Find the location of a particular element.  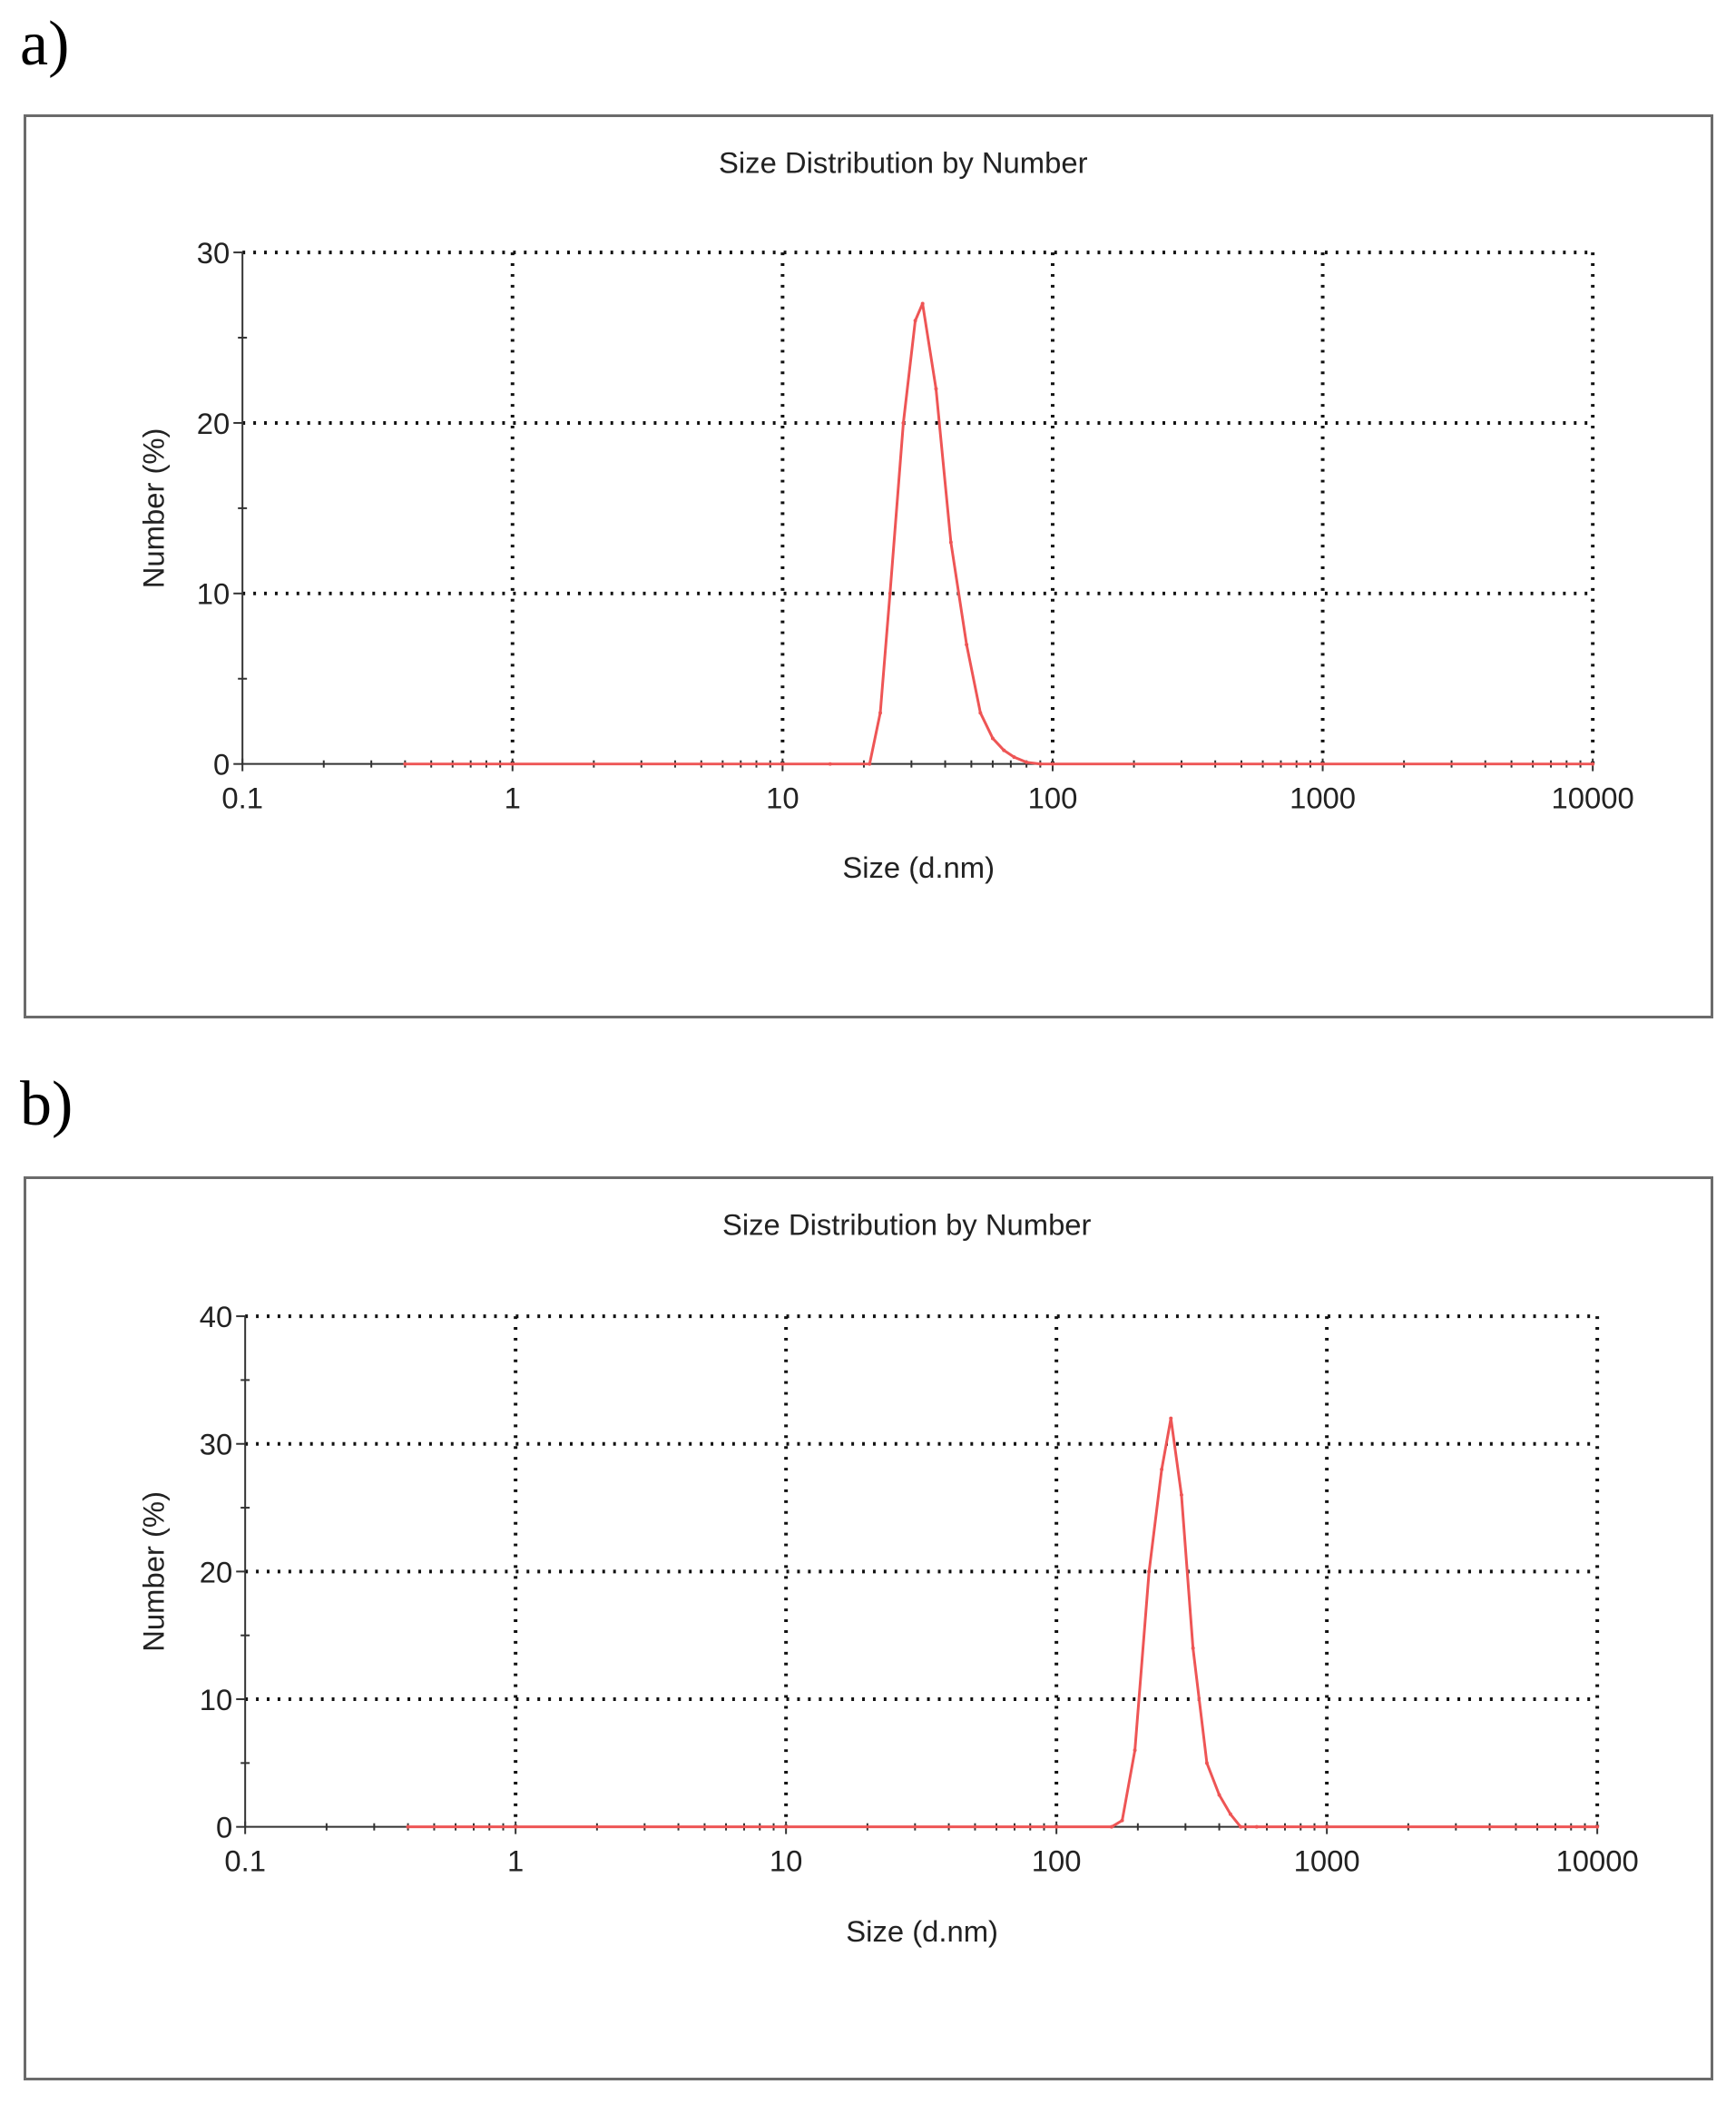

panel-label-a: a) is located at coordinates (45, 44).